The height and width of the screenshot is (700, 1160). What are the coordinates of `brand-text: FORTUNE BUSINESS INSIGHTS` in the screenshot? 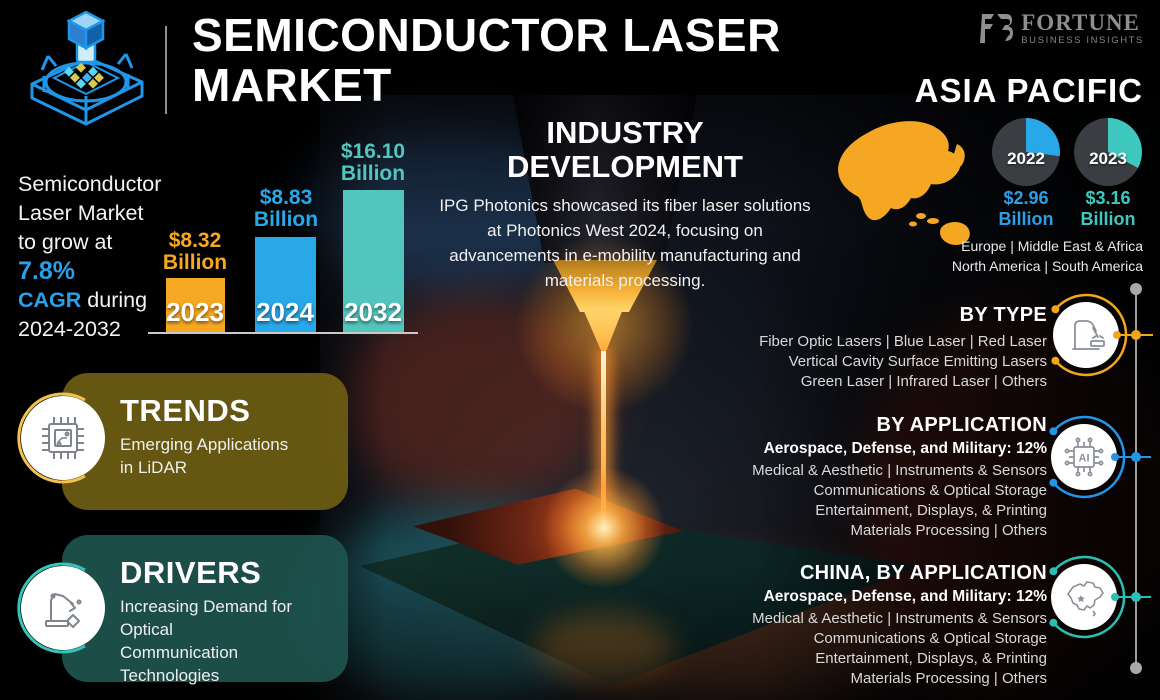 It's located at (1082, 28).